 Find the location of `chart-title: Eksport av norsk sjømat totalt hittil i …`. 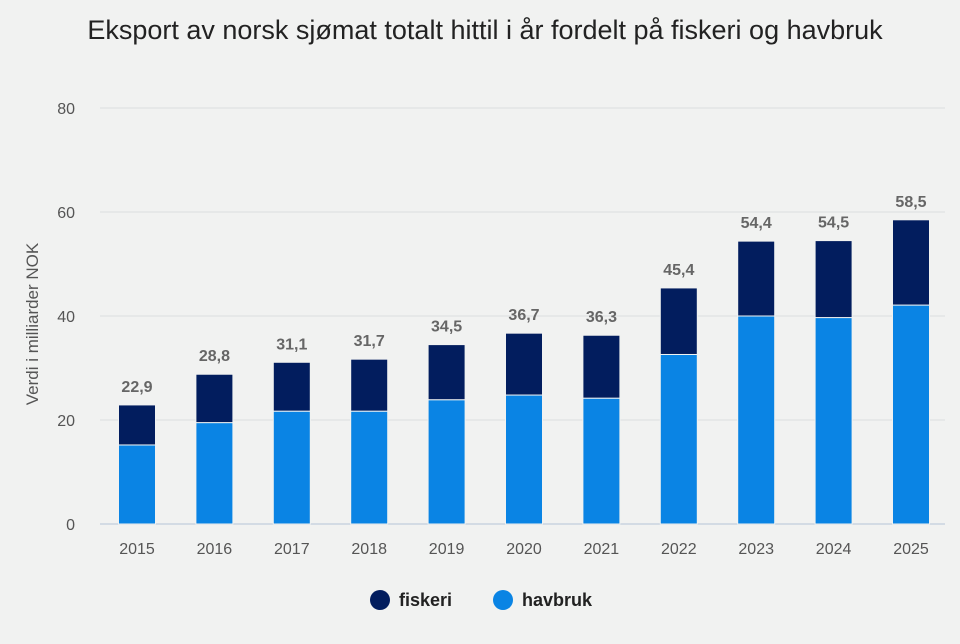

chart-title: Eksport av norsk sjømat totalt hittil i … is located at coordinates (485, 30).